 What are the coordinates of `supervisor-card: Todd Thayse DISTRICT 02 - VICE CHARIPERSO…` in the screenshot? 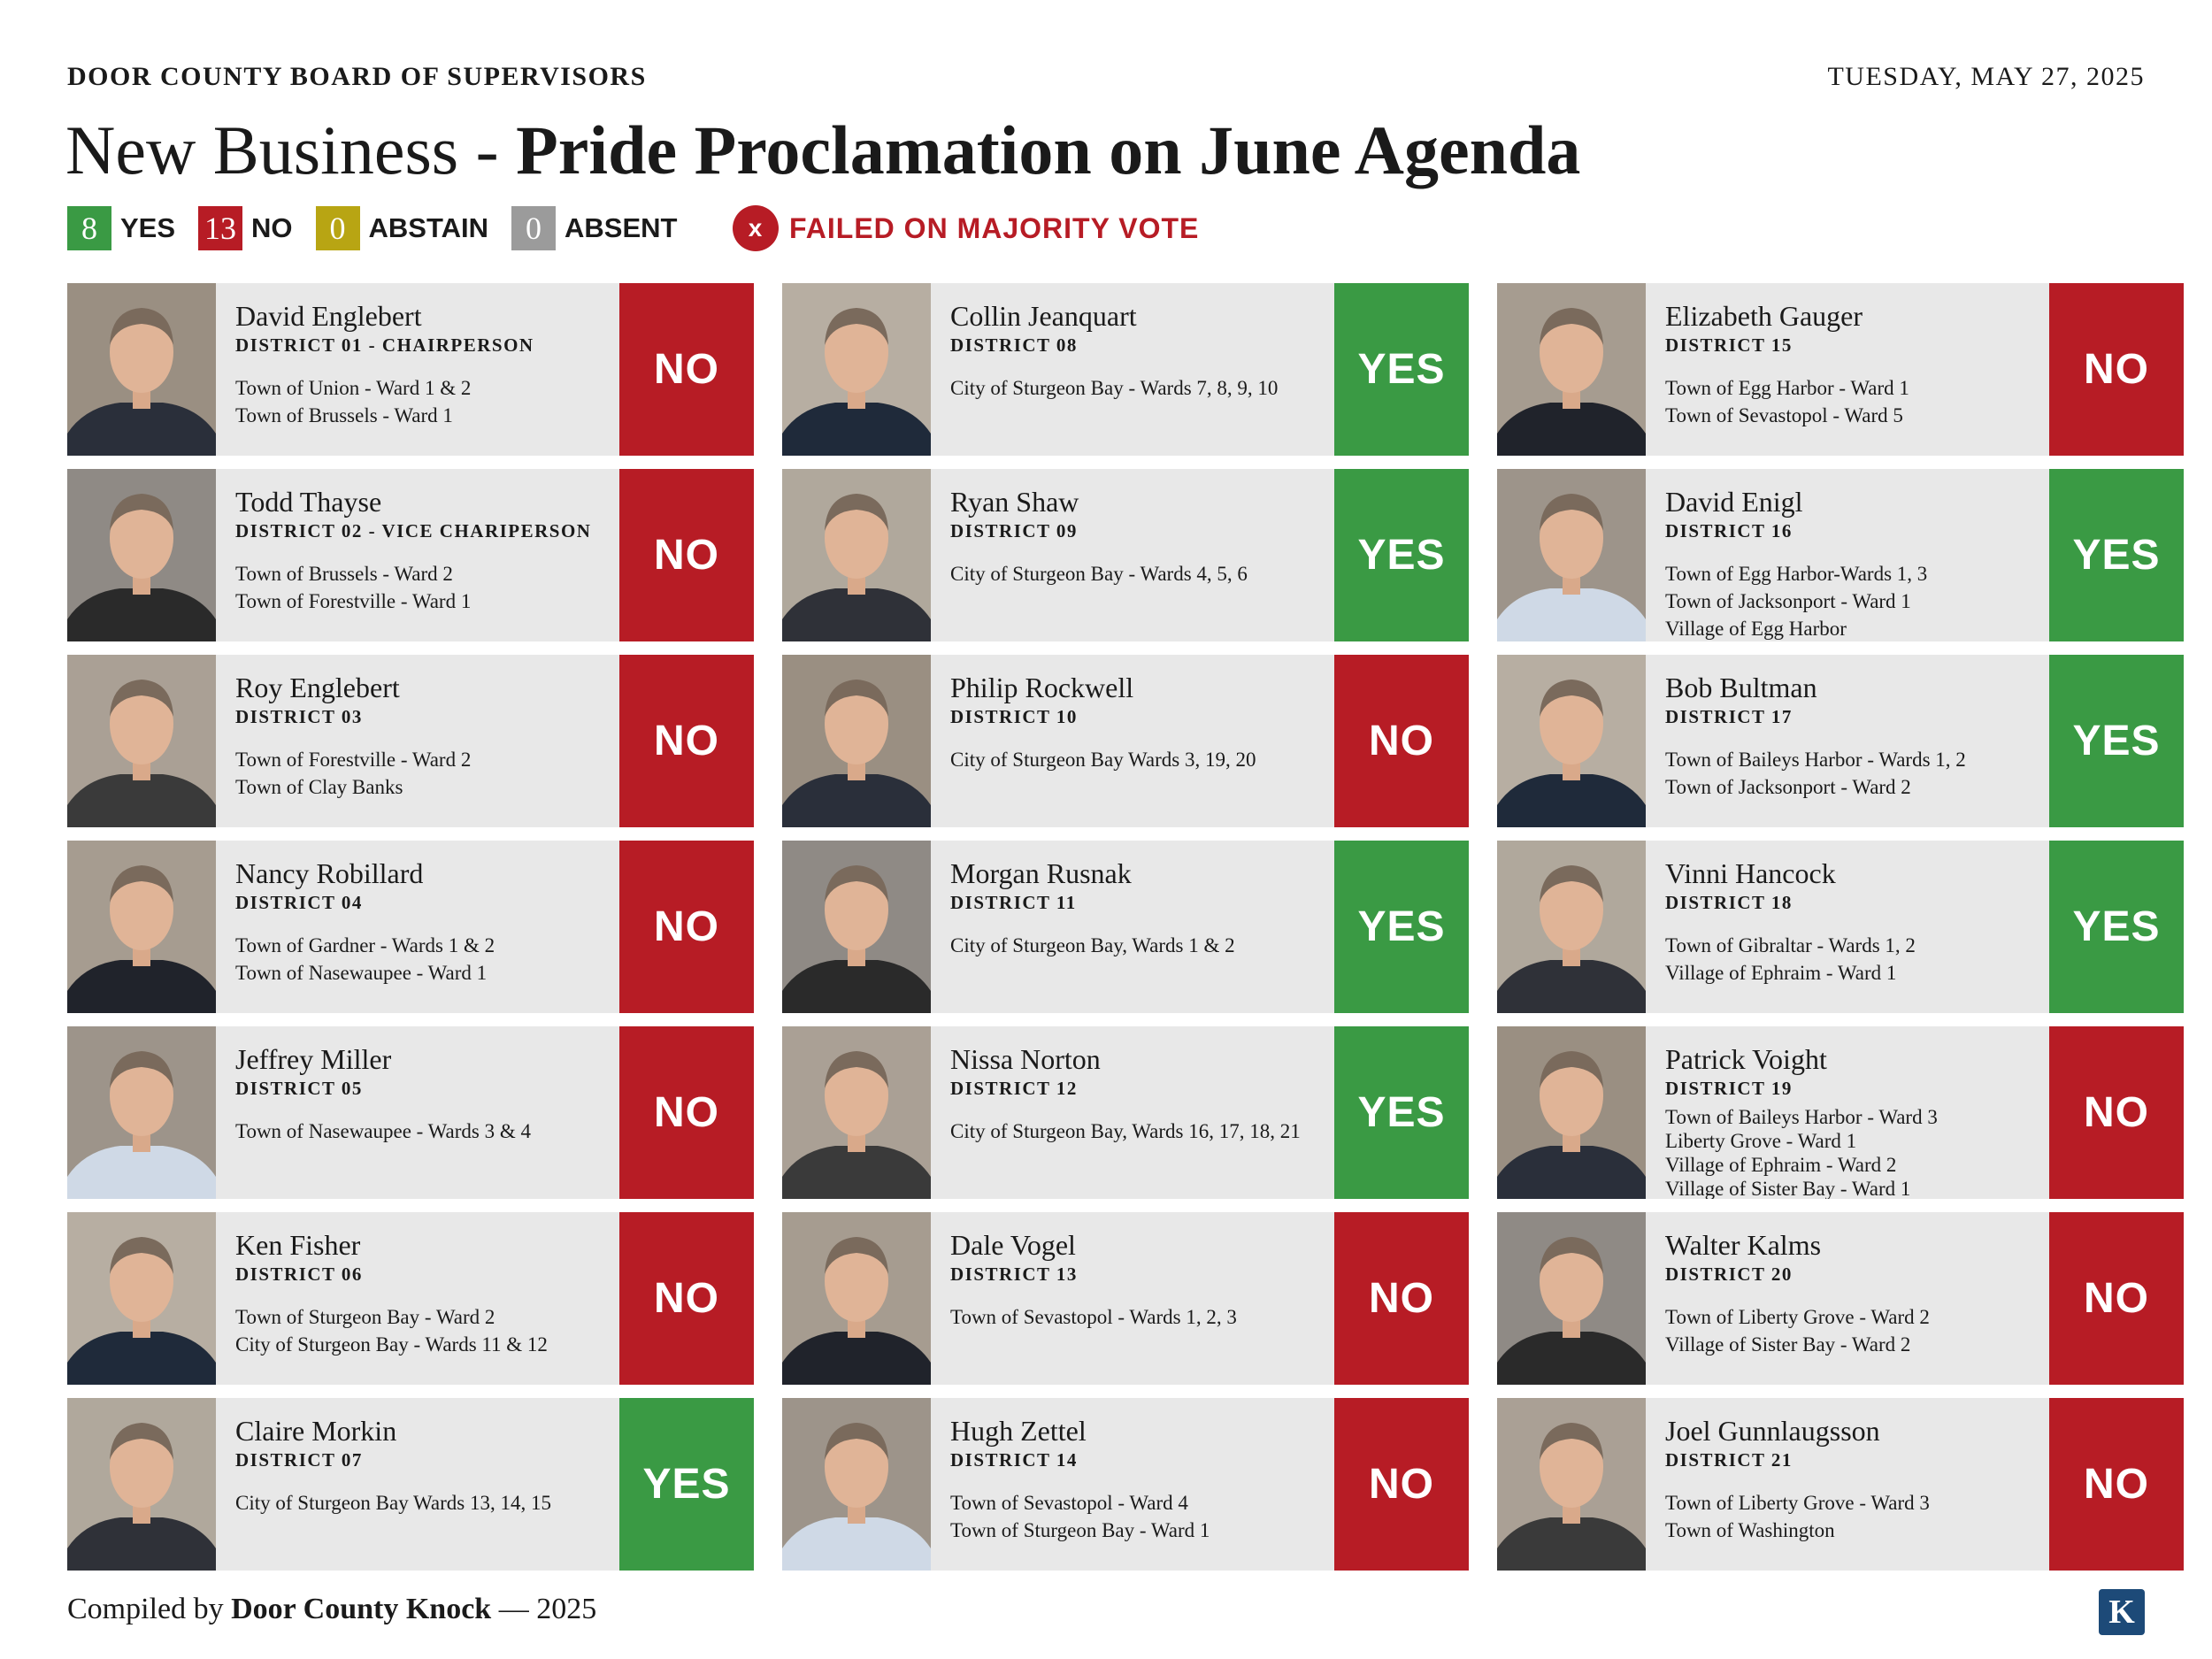 It's located at (411, 555).